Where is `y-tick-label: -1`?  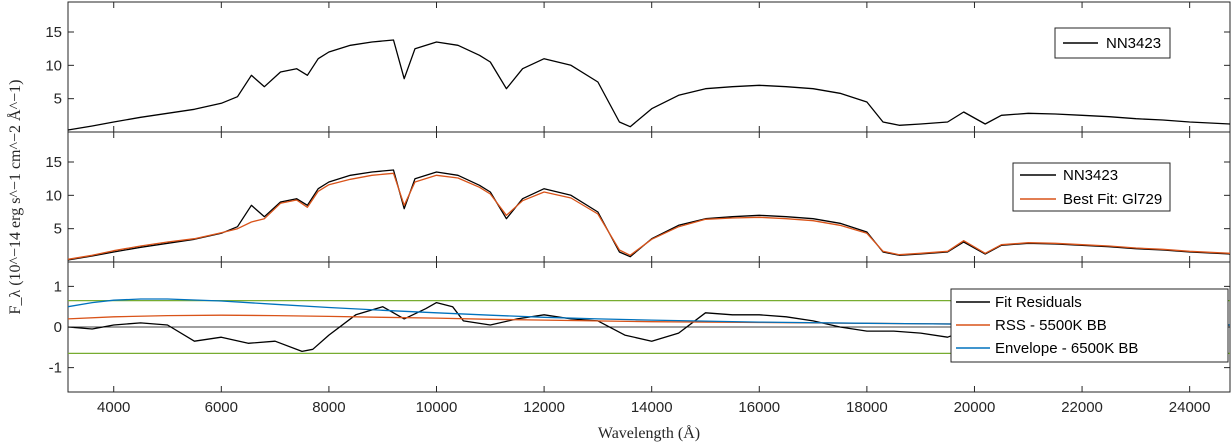 y-tick-label: -1 is located at coordinates (55, 368).